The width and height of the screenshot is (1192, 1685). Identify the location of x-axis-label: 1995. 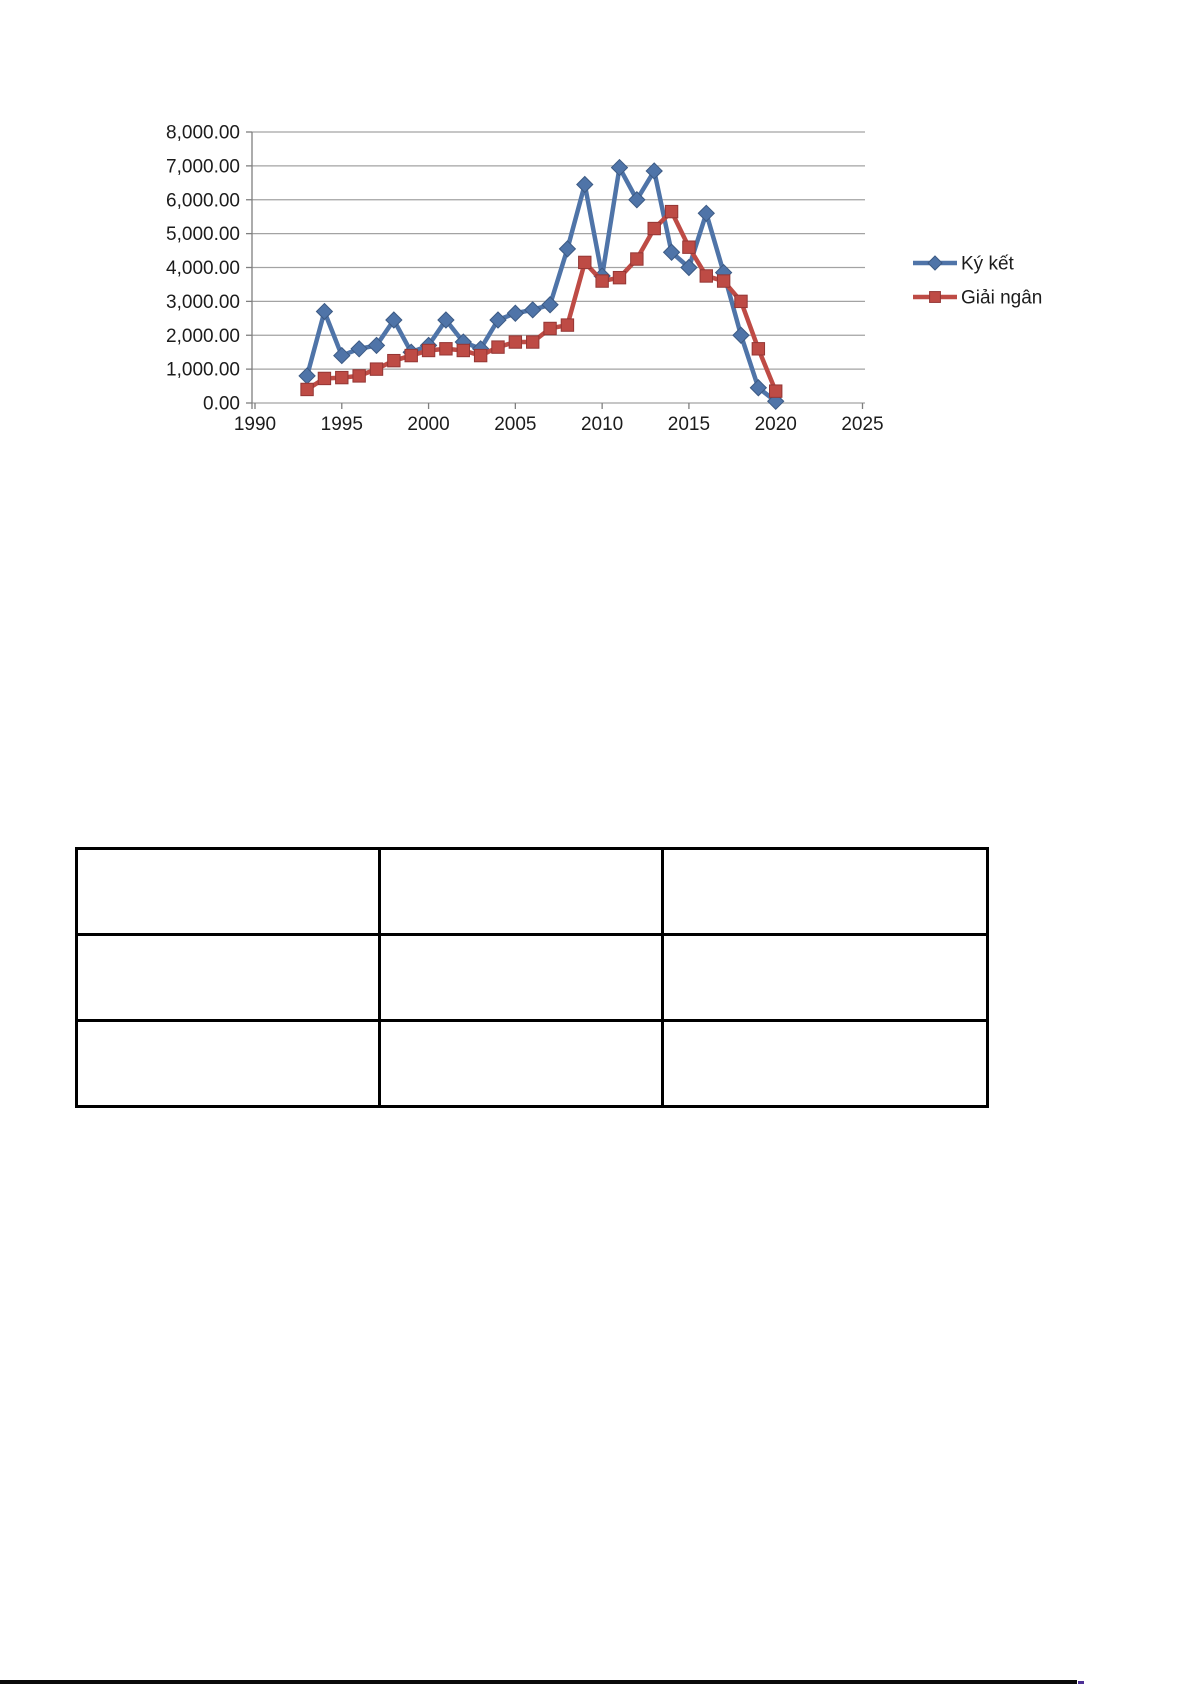
(342, 424).